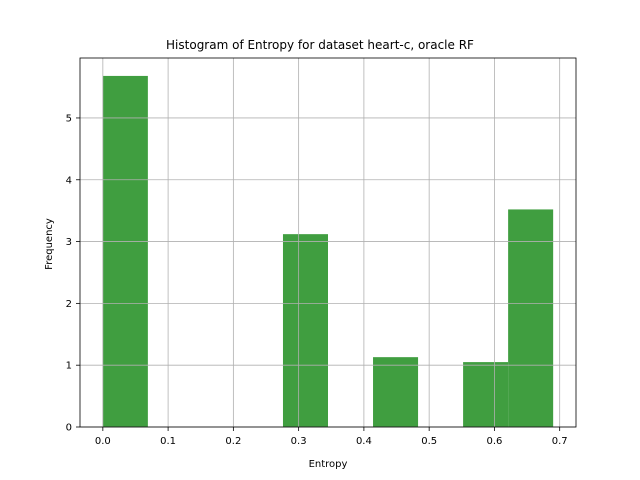 This screenshot has height=480, width=640. Describe the element at coordinates (103, 441) in the screenshot. I see `x-tick-label-0: 0.0` at that location.